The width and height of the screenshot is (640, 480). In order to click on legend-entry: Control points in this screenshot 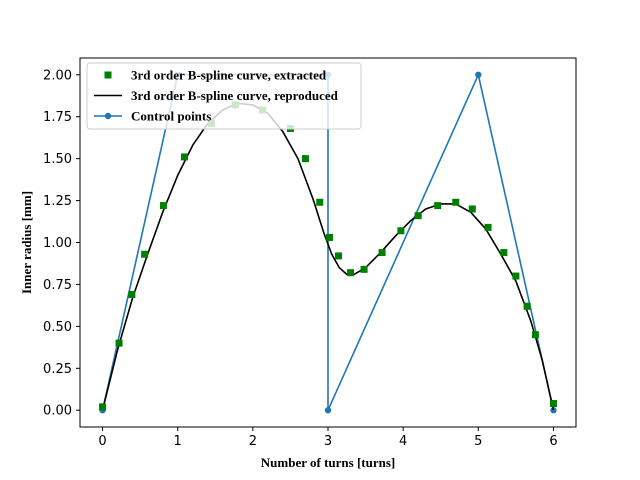, I will do `click(152, 116)`.